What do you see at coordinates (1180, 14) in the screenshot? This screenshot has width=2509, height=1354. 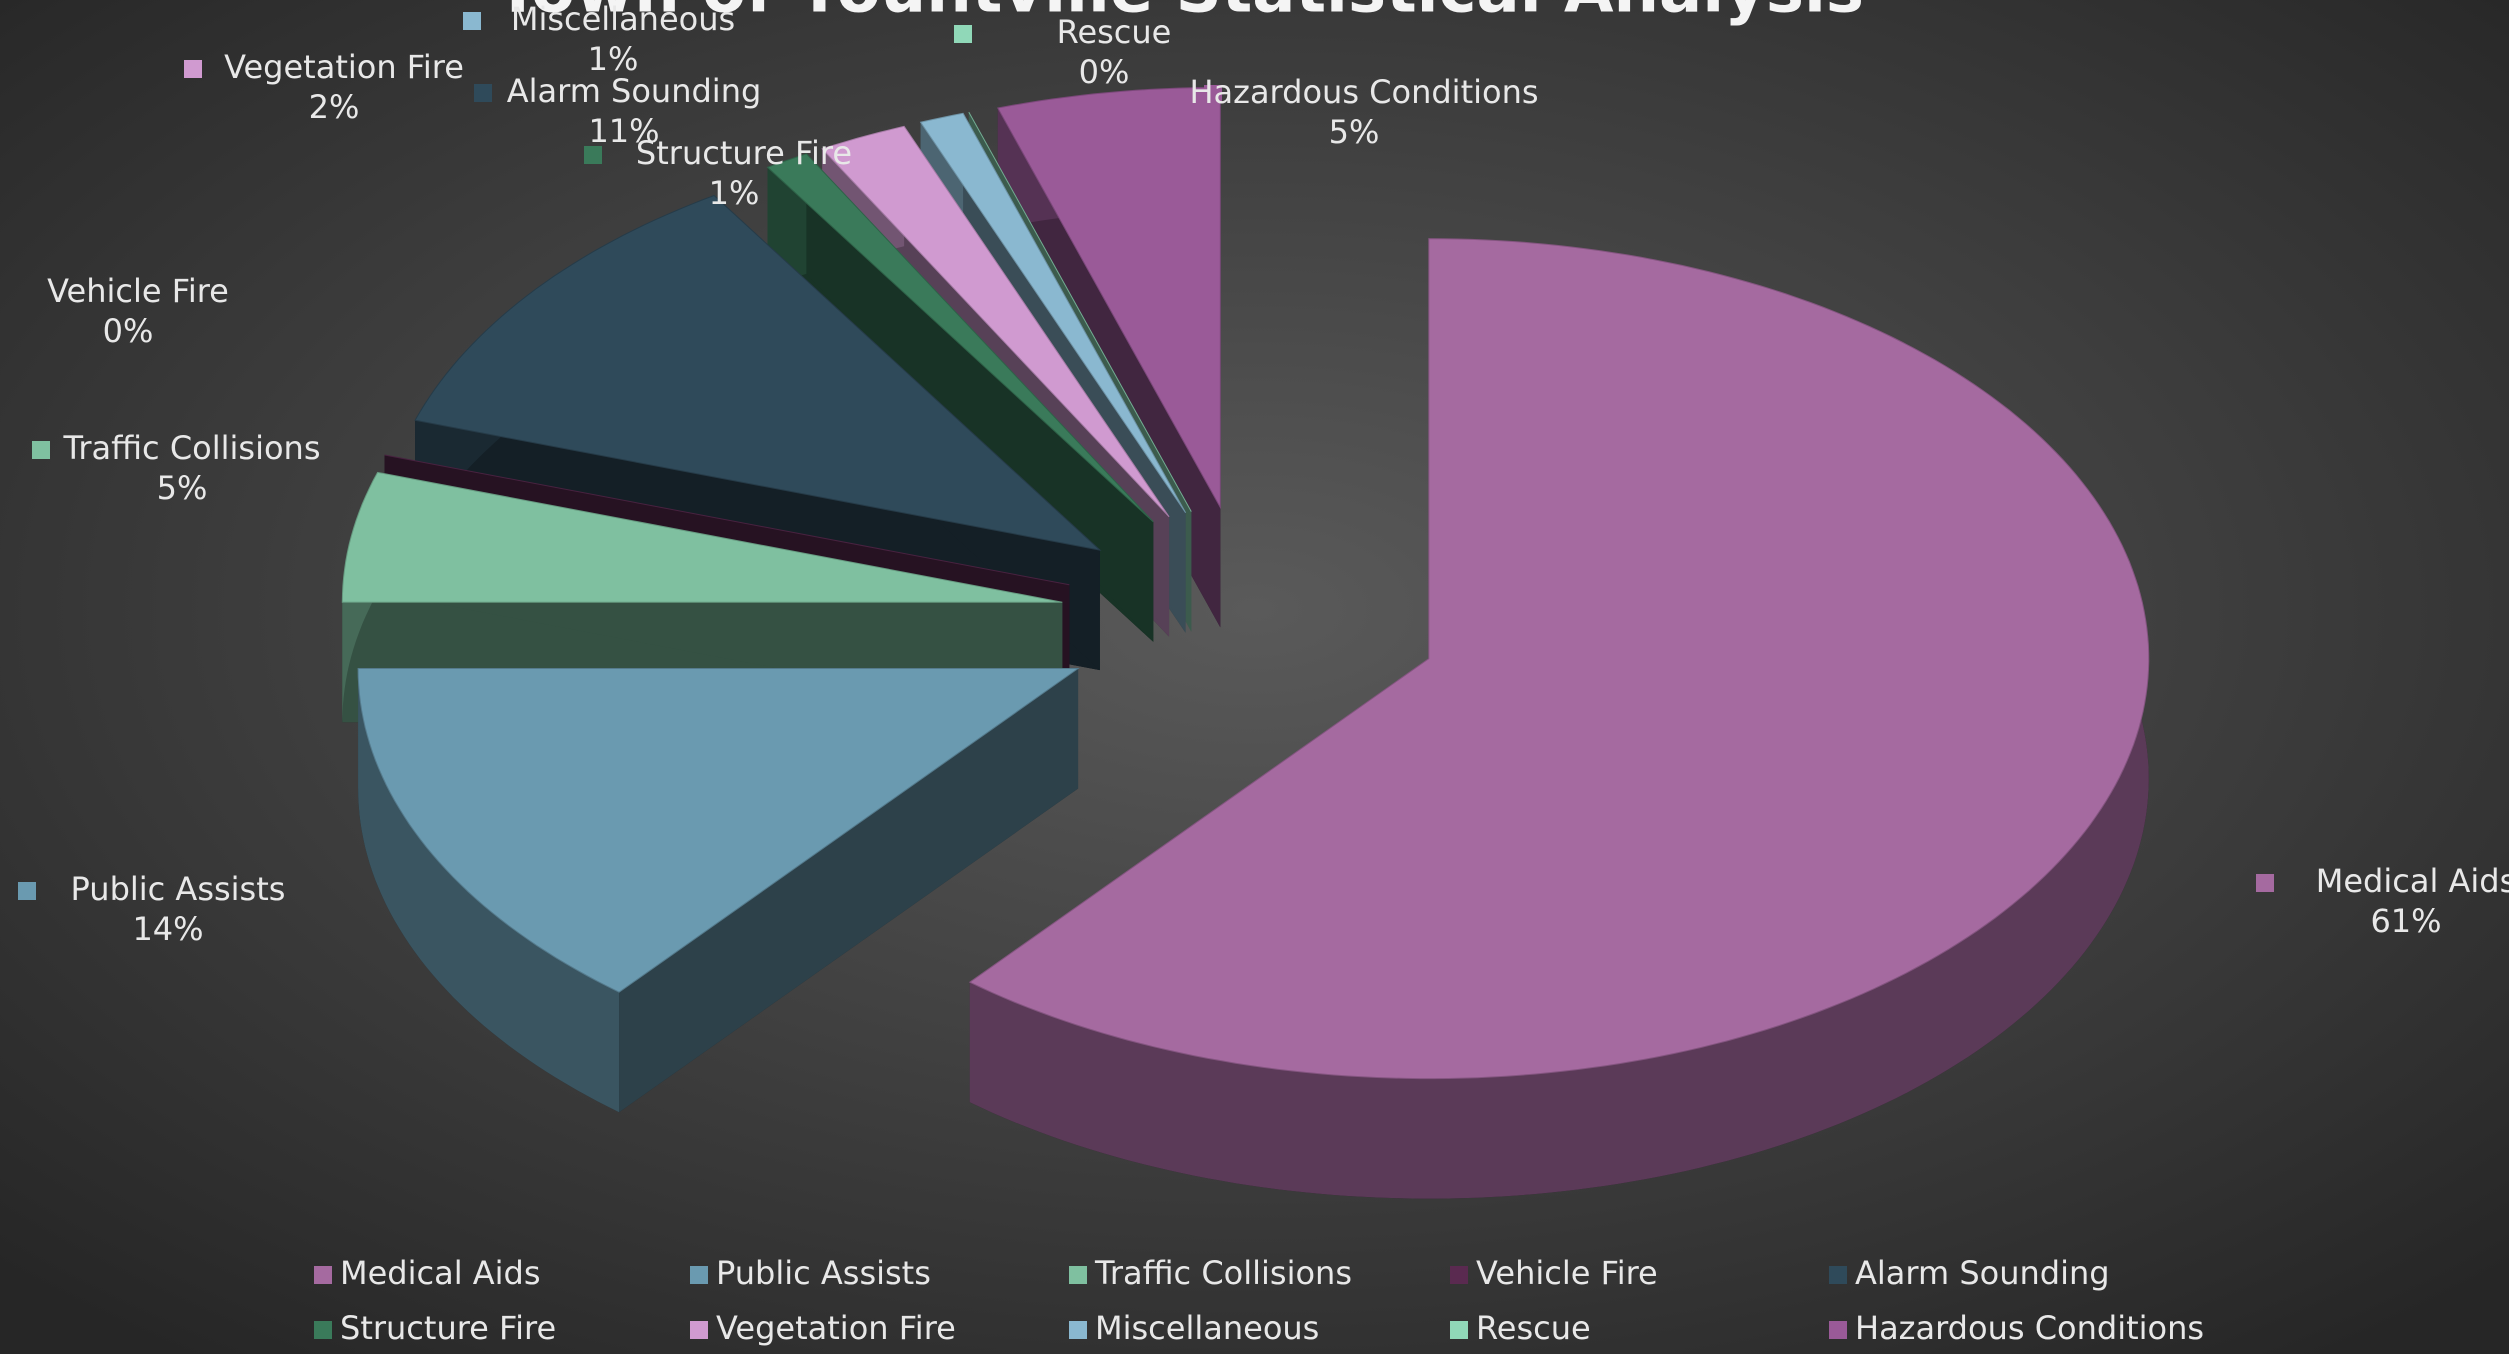 I see `chart-title: Town of Yountville Statistical Analysis` at bounding box center [1180, 14].